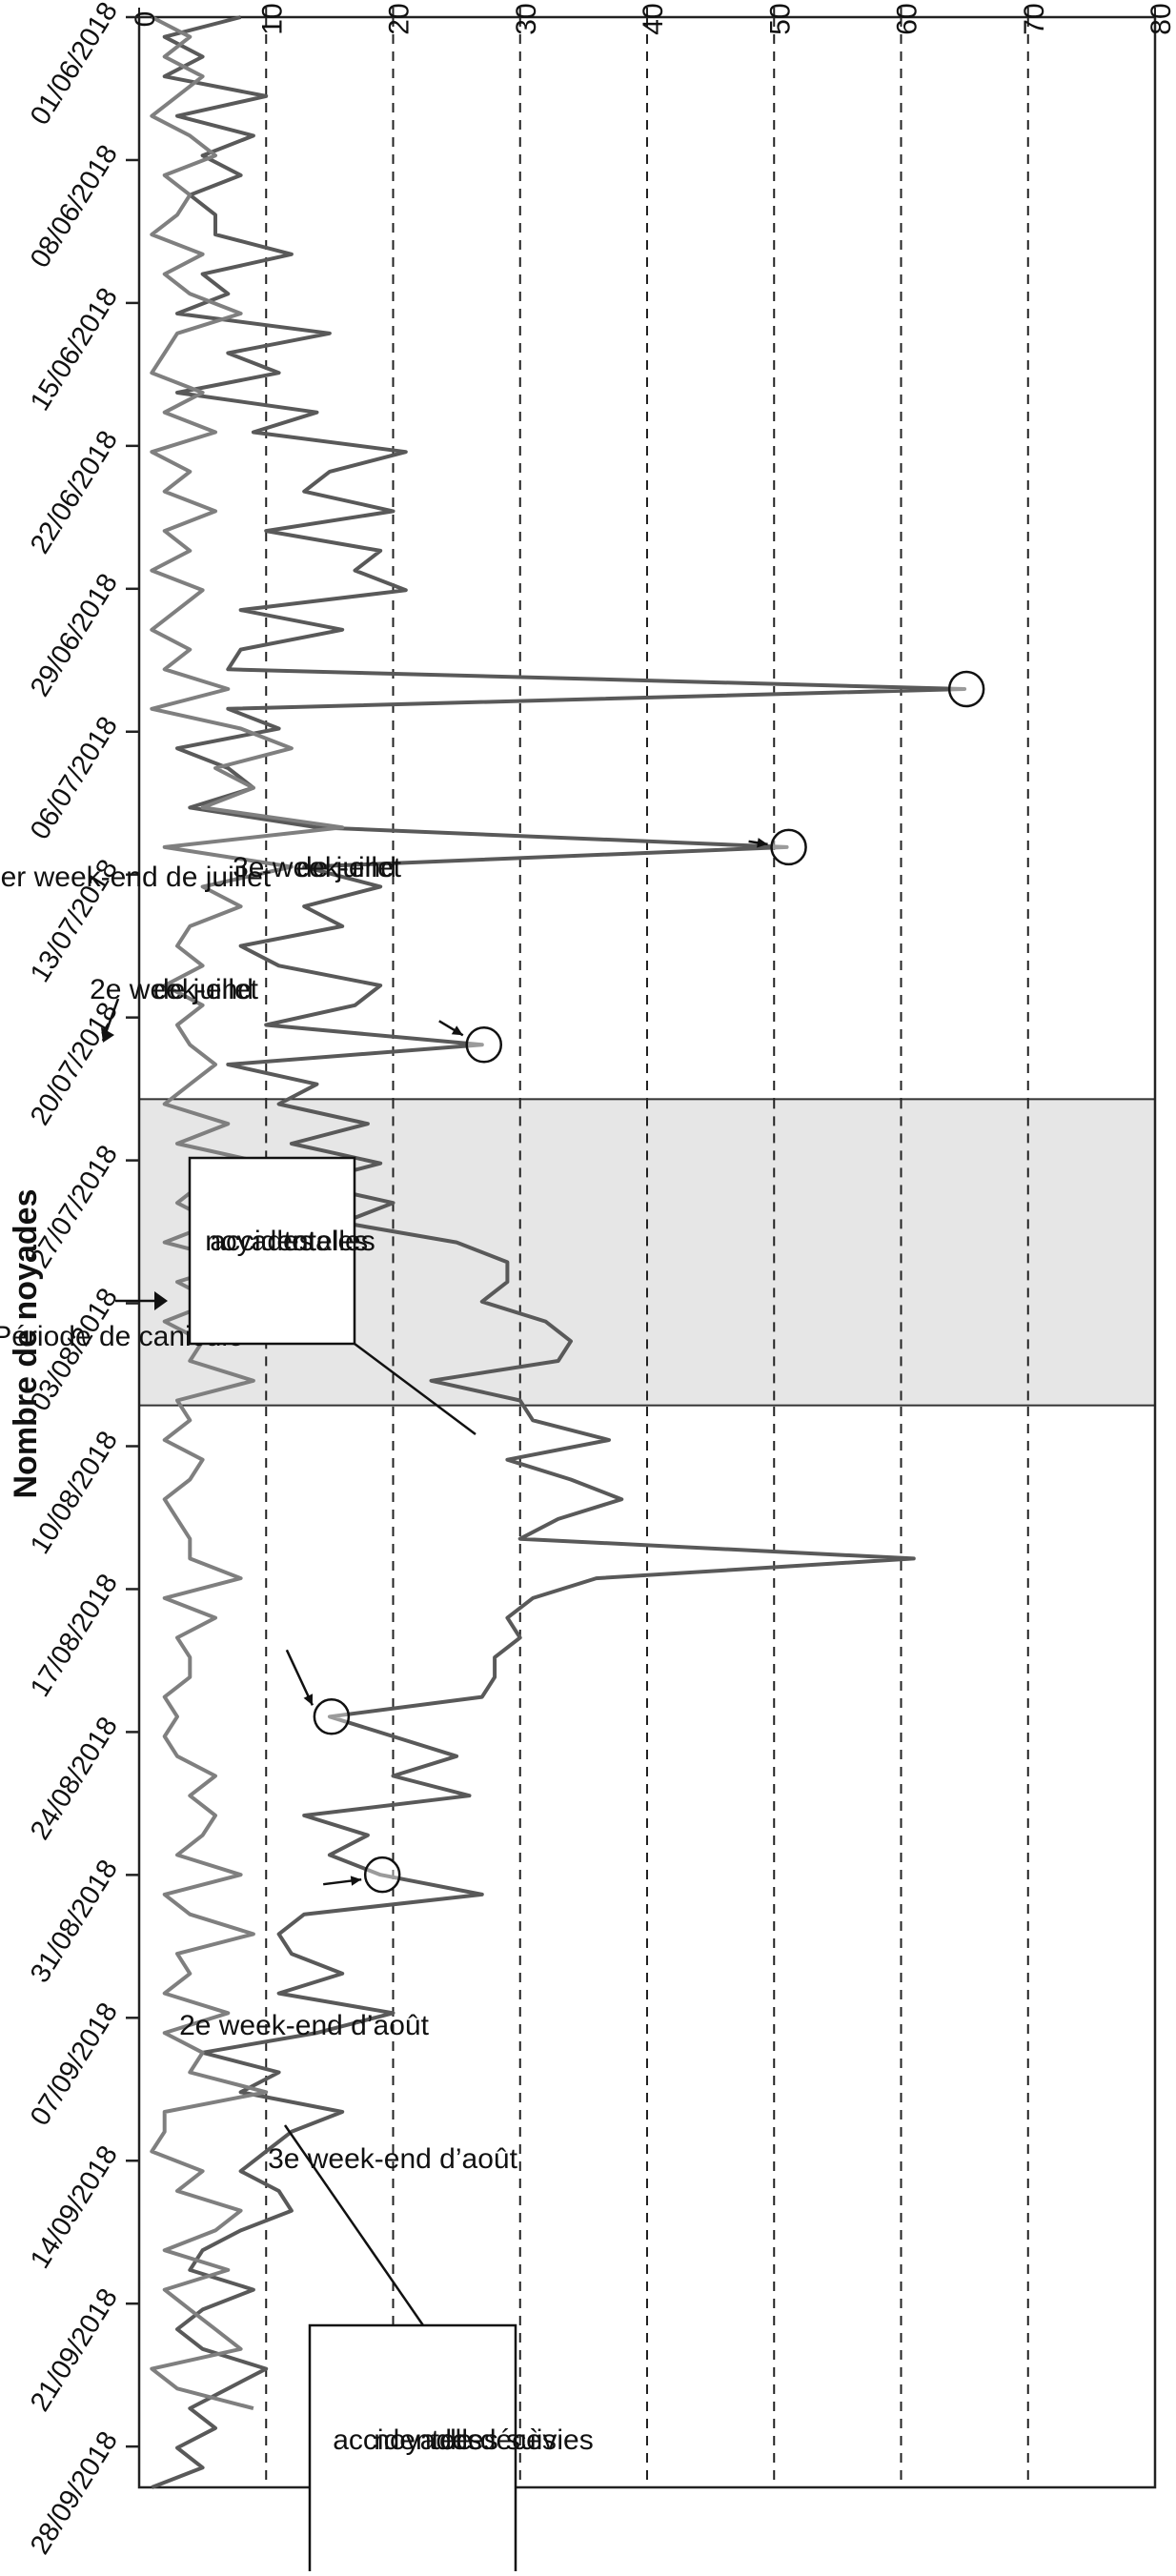  What do you see at coordinates (415, 1389) in the screenshot?
I see `legend-leader-totales` at bounding box center [415, 1389].